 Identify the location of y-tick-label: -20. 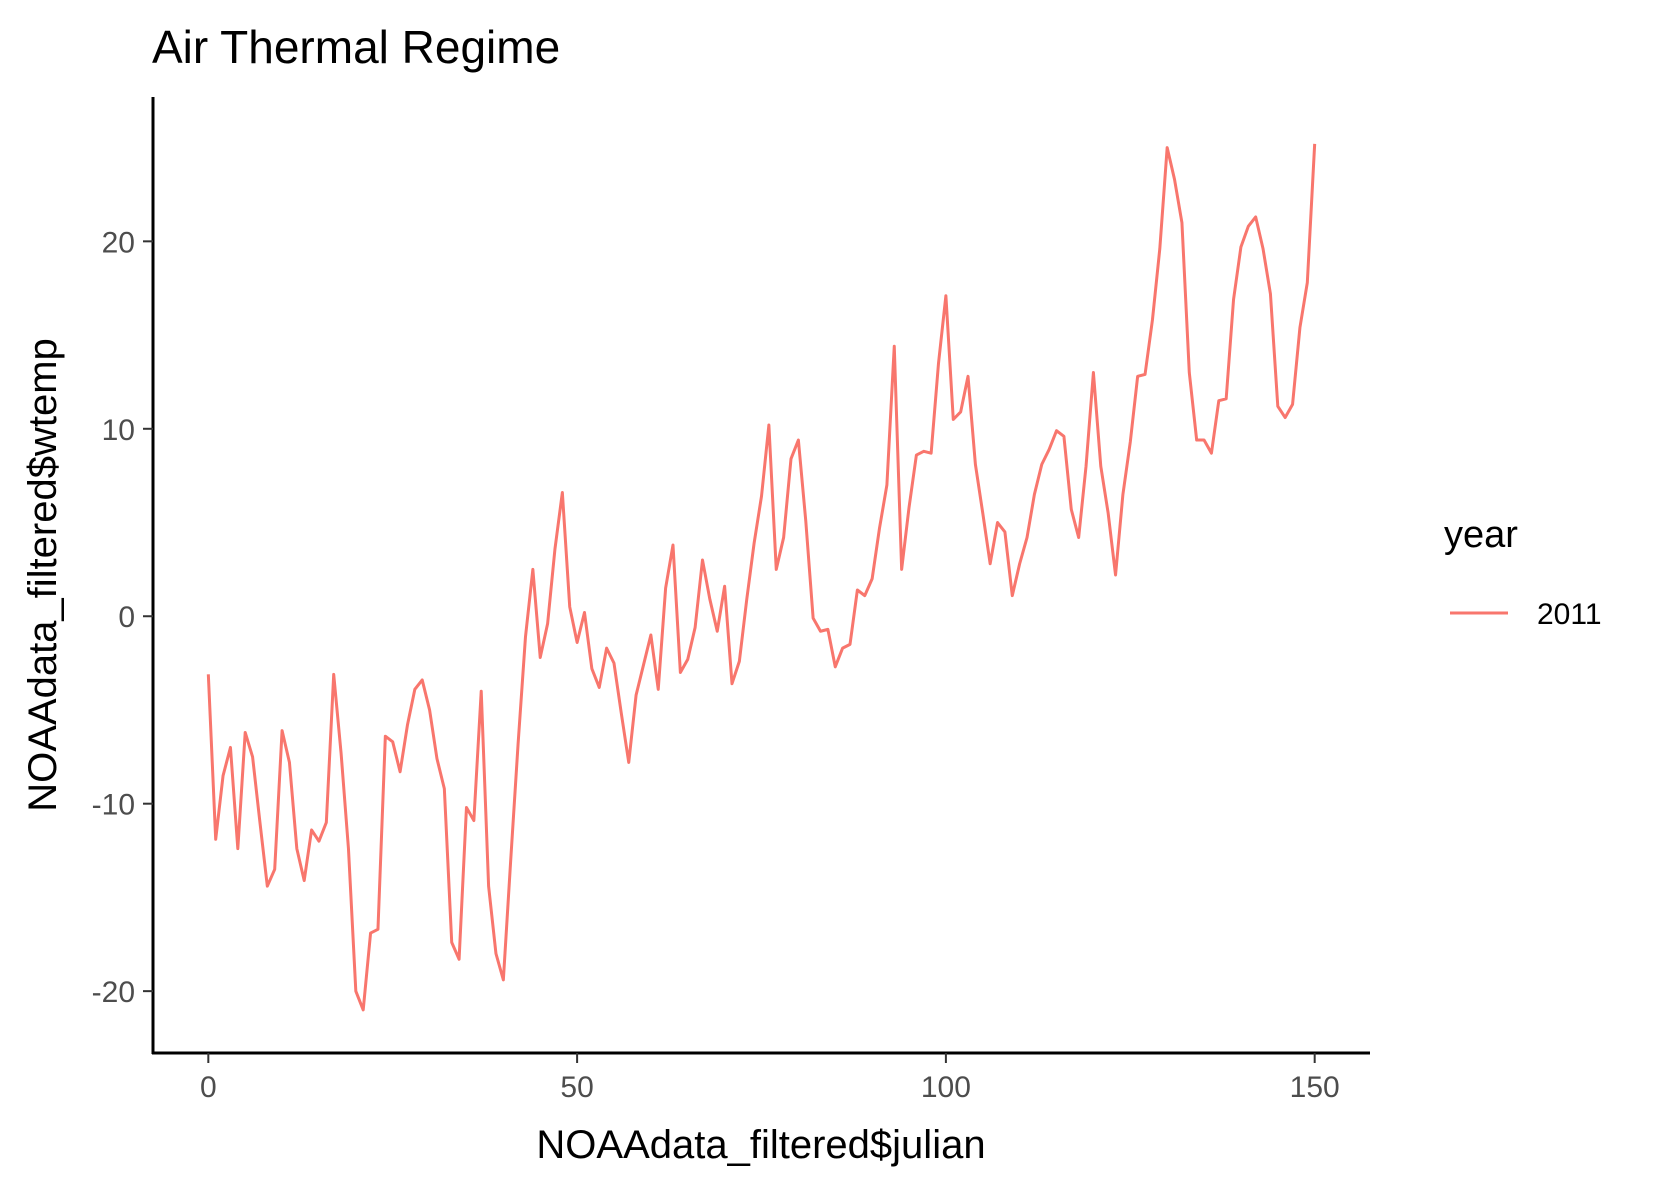
(113, 992).